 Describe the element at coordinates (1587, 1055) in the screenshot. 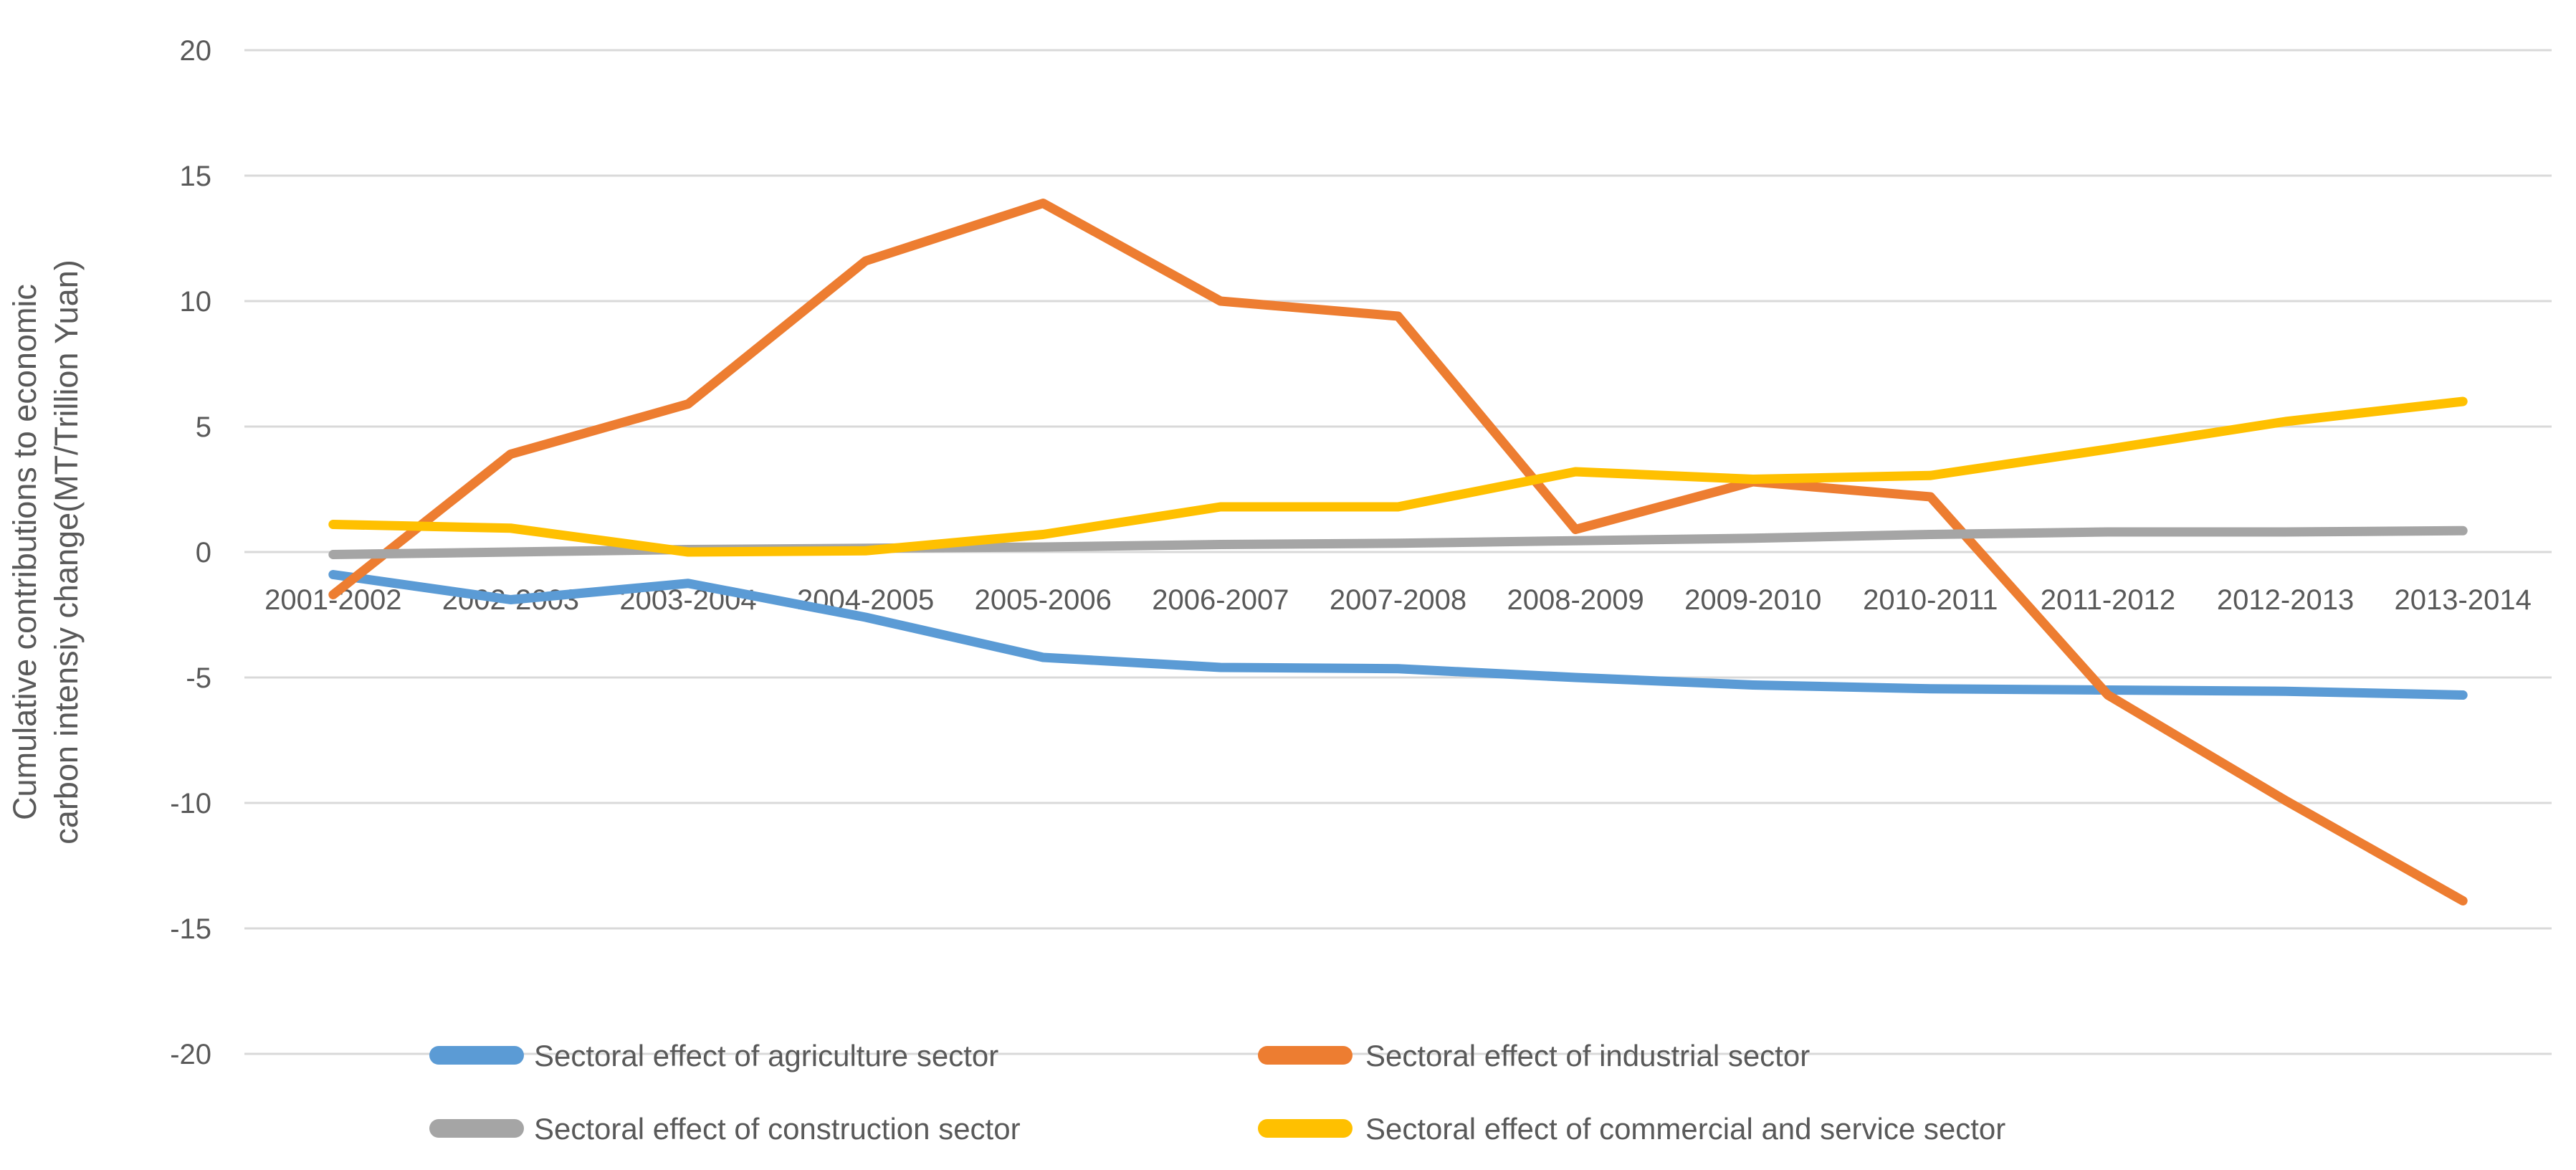

I see `legend-label-industrial: Sectoral effect of industrial sector` at that location.